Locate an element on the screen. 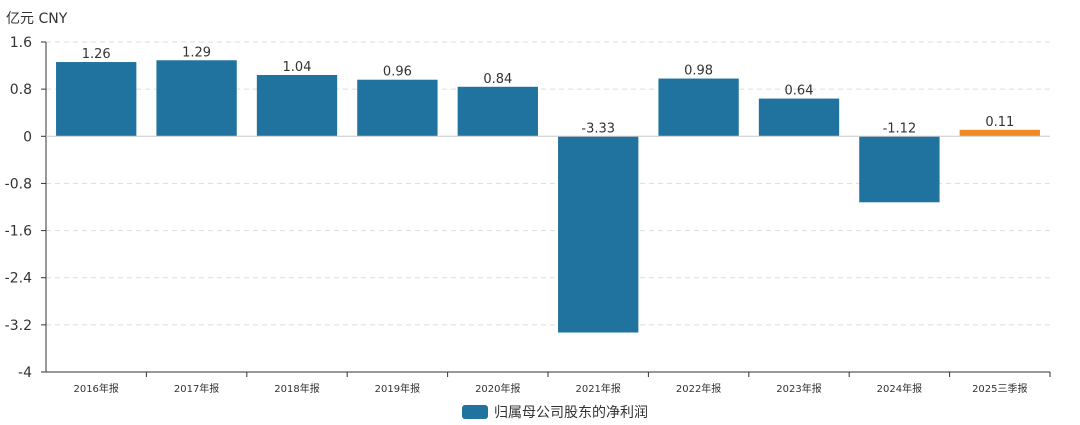 The width and height of the screenshot is (1080, 425). x-tick-label: 2018年报 is located at coordinates (296, 388).